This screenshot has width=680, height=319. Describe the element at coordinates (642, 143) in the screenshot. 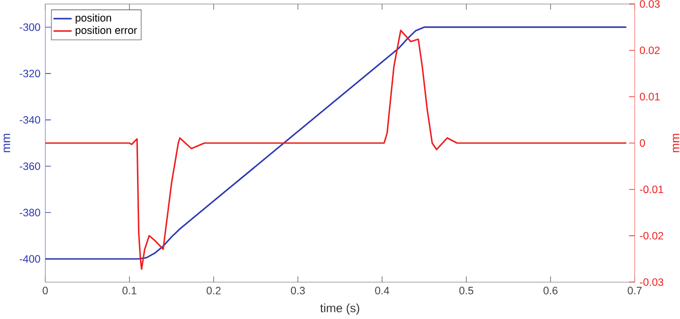

I see `y2-tick-label: 0` at that location.